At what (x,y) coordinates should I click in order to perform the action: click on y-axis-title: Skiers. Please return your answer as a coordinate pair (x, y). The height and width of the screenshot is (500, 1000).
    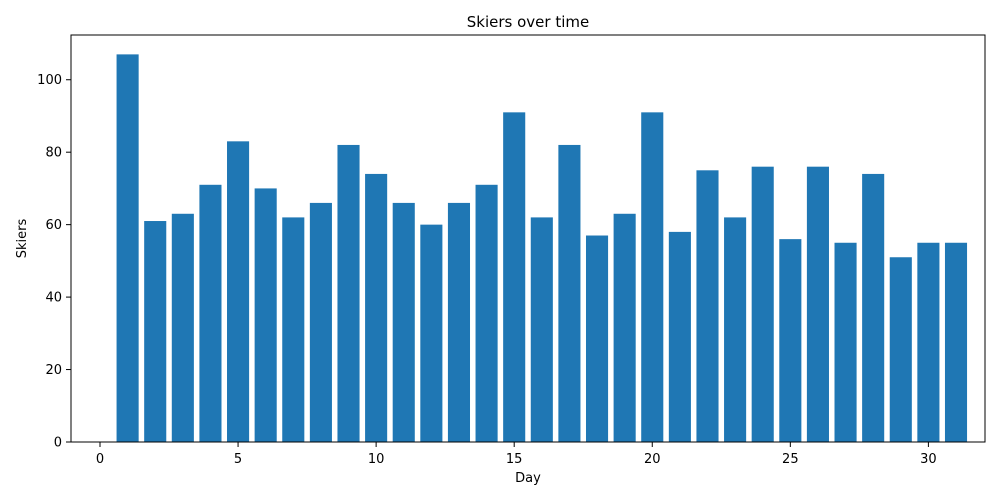
    Looking at the image, I should click on (22, 239).